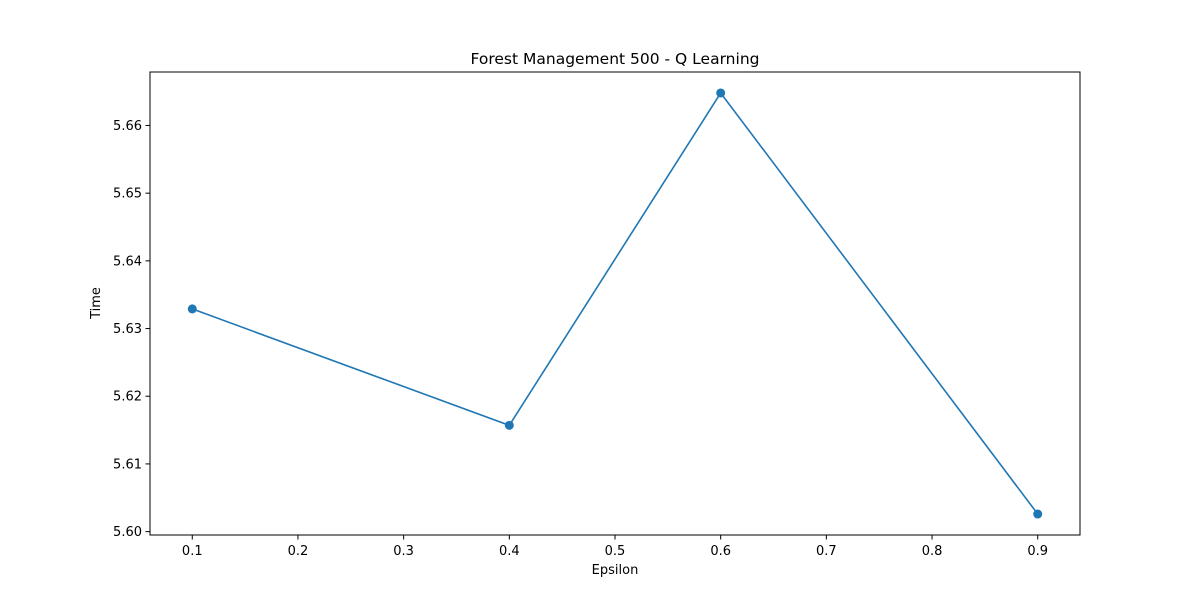 The height and width of the screenshot is (600, 1200). I want to click on x-tick-label: 0.8, so click(932, 551).